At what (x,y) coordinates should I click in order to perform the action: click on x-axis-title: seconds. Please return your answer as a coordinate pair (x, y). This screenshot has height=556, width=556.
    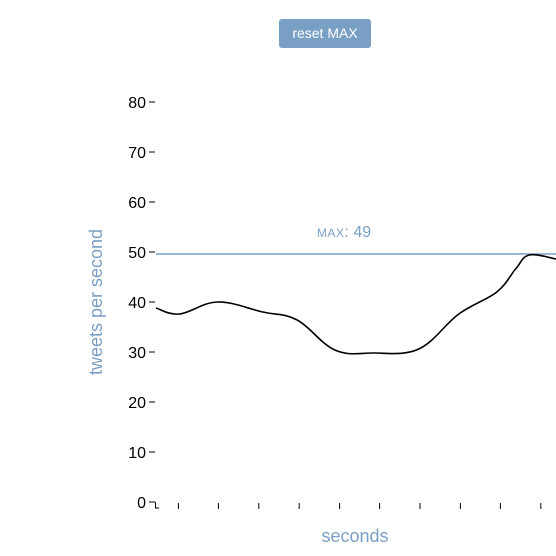
    Looking at the image, I should click on (354, 536).